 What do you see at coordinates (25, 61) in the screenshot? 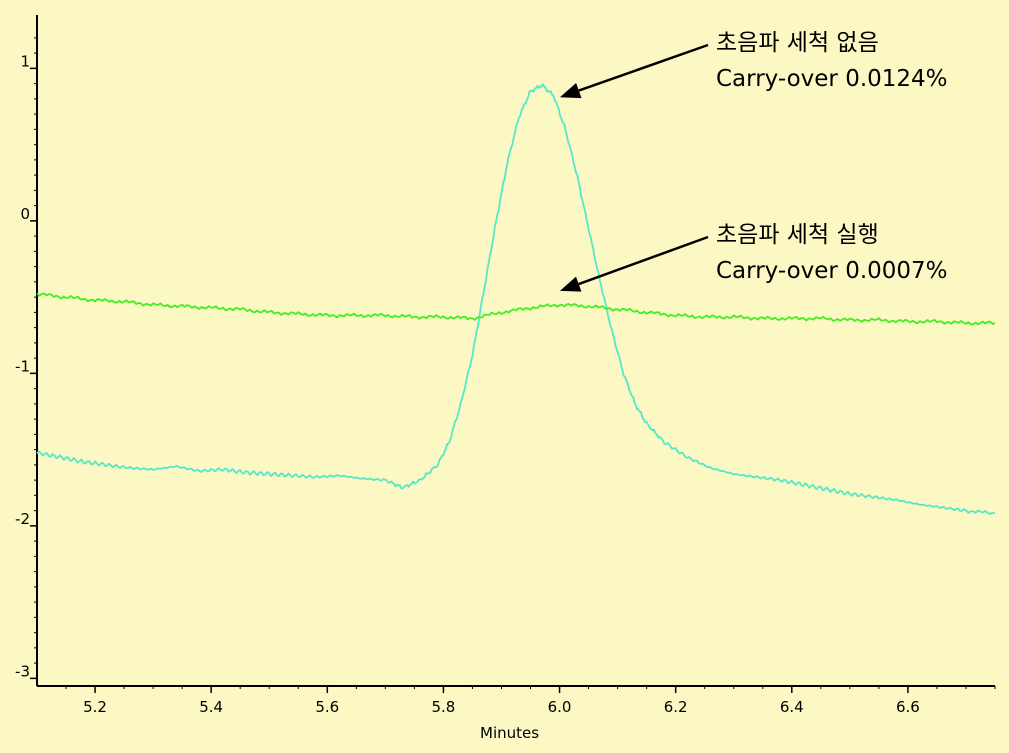
I see `y-tick-label: 1` at bounding box center [25, 61].